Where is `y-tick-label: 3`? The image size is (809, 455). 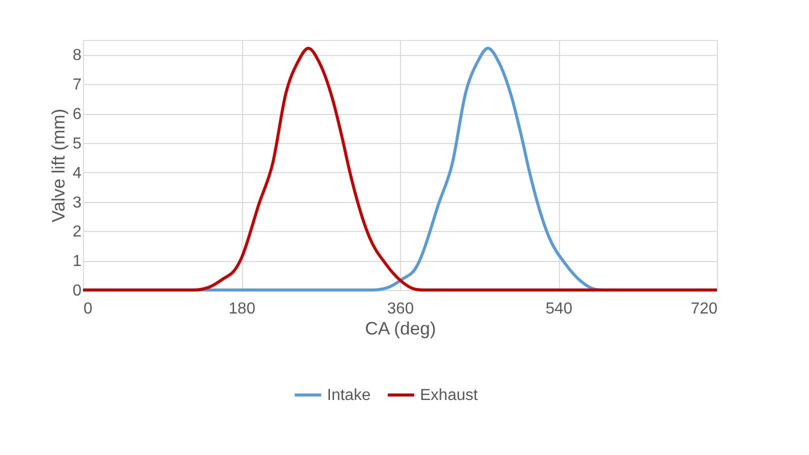
y-tick-label: 3 is located at coordinates (77, 203).